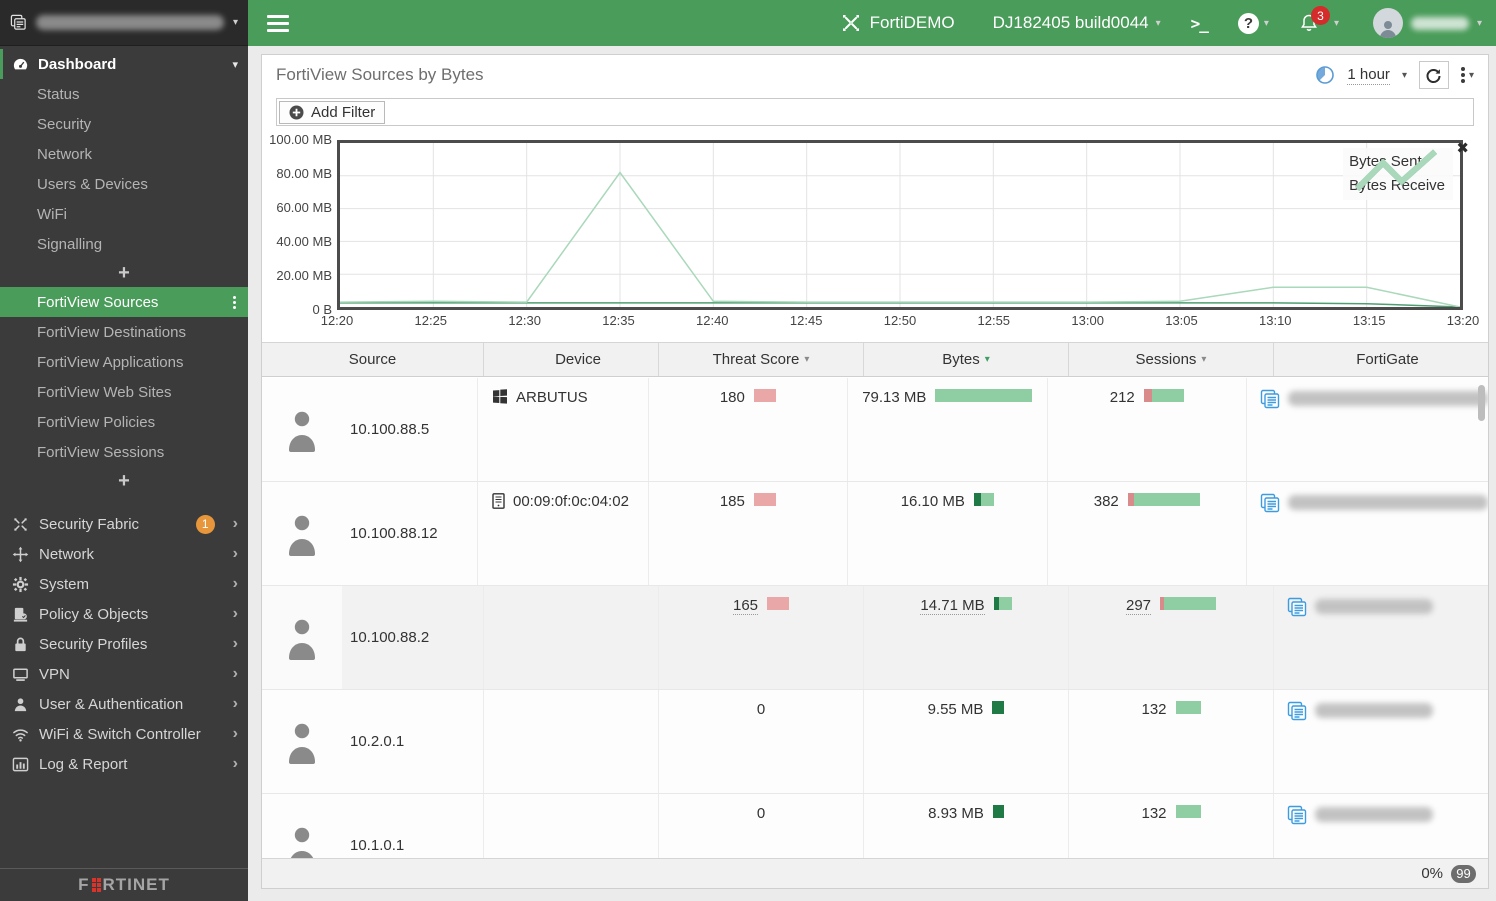 Image resolution: width=1496 pixels, height=901 pixels. What do you see at coordinates (20, 735) in the screenshot?
I see `wifi-icon` at bounding box center [20, 735].